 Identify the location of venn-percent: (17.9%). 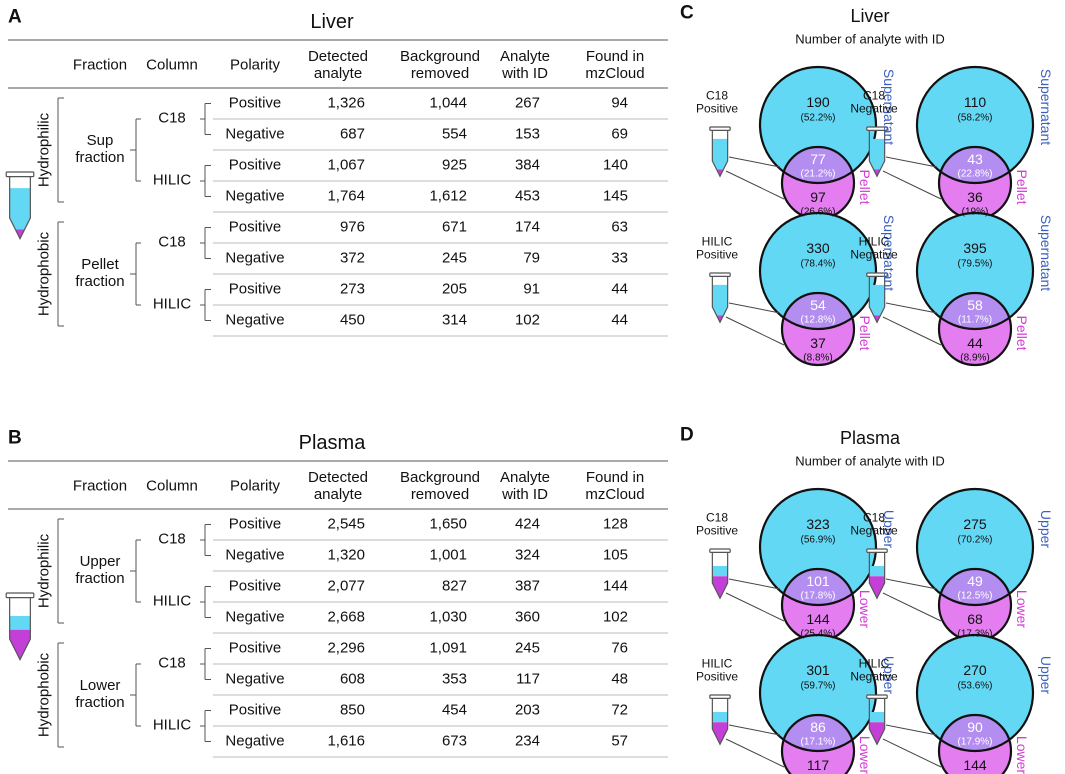
(975, 742).